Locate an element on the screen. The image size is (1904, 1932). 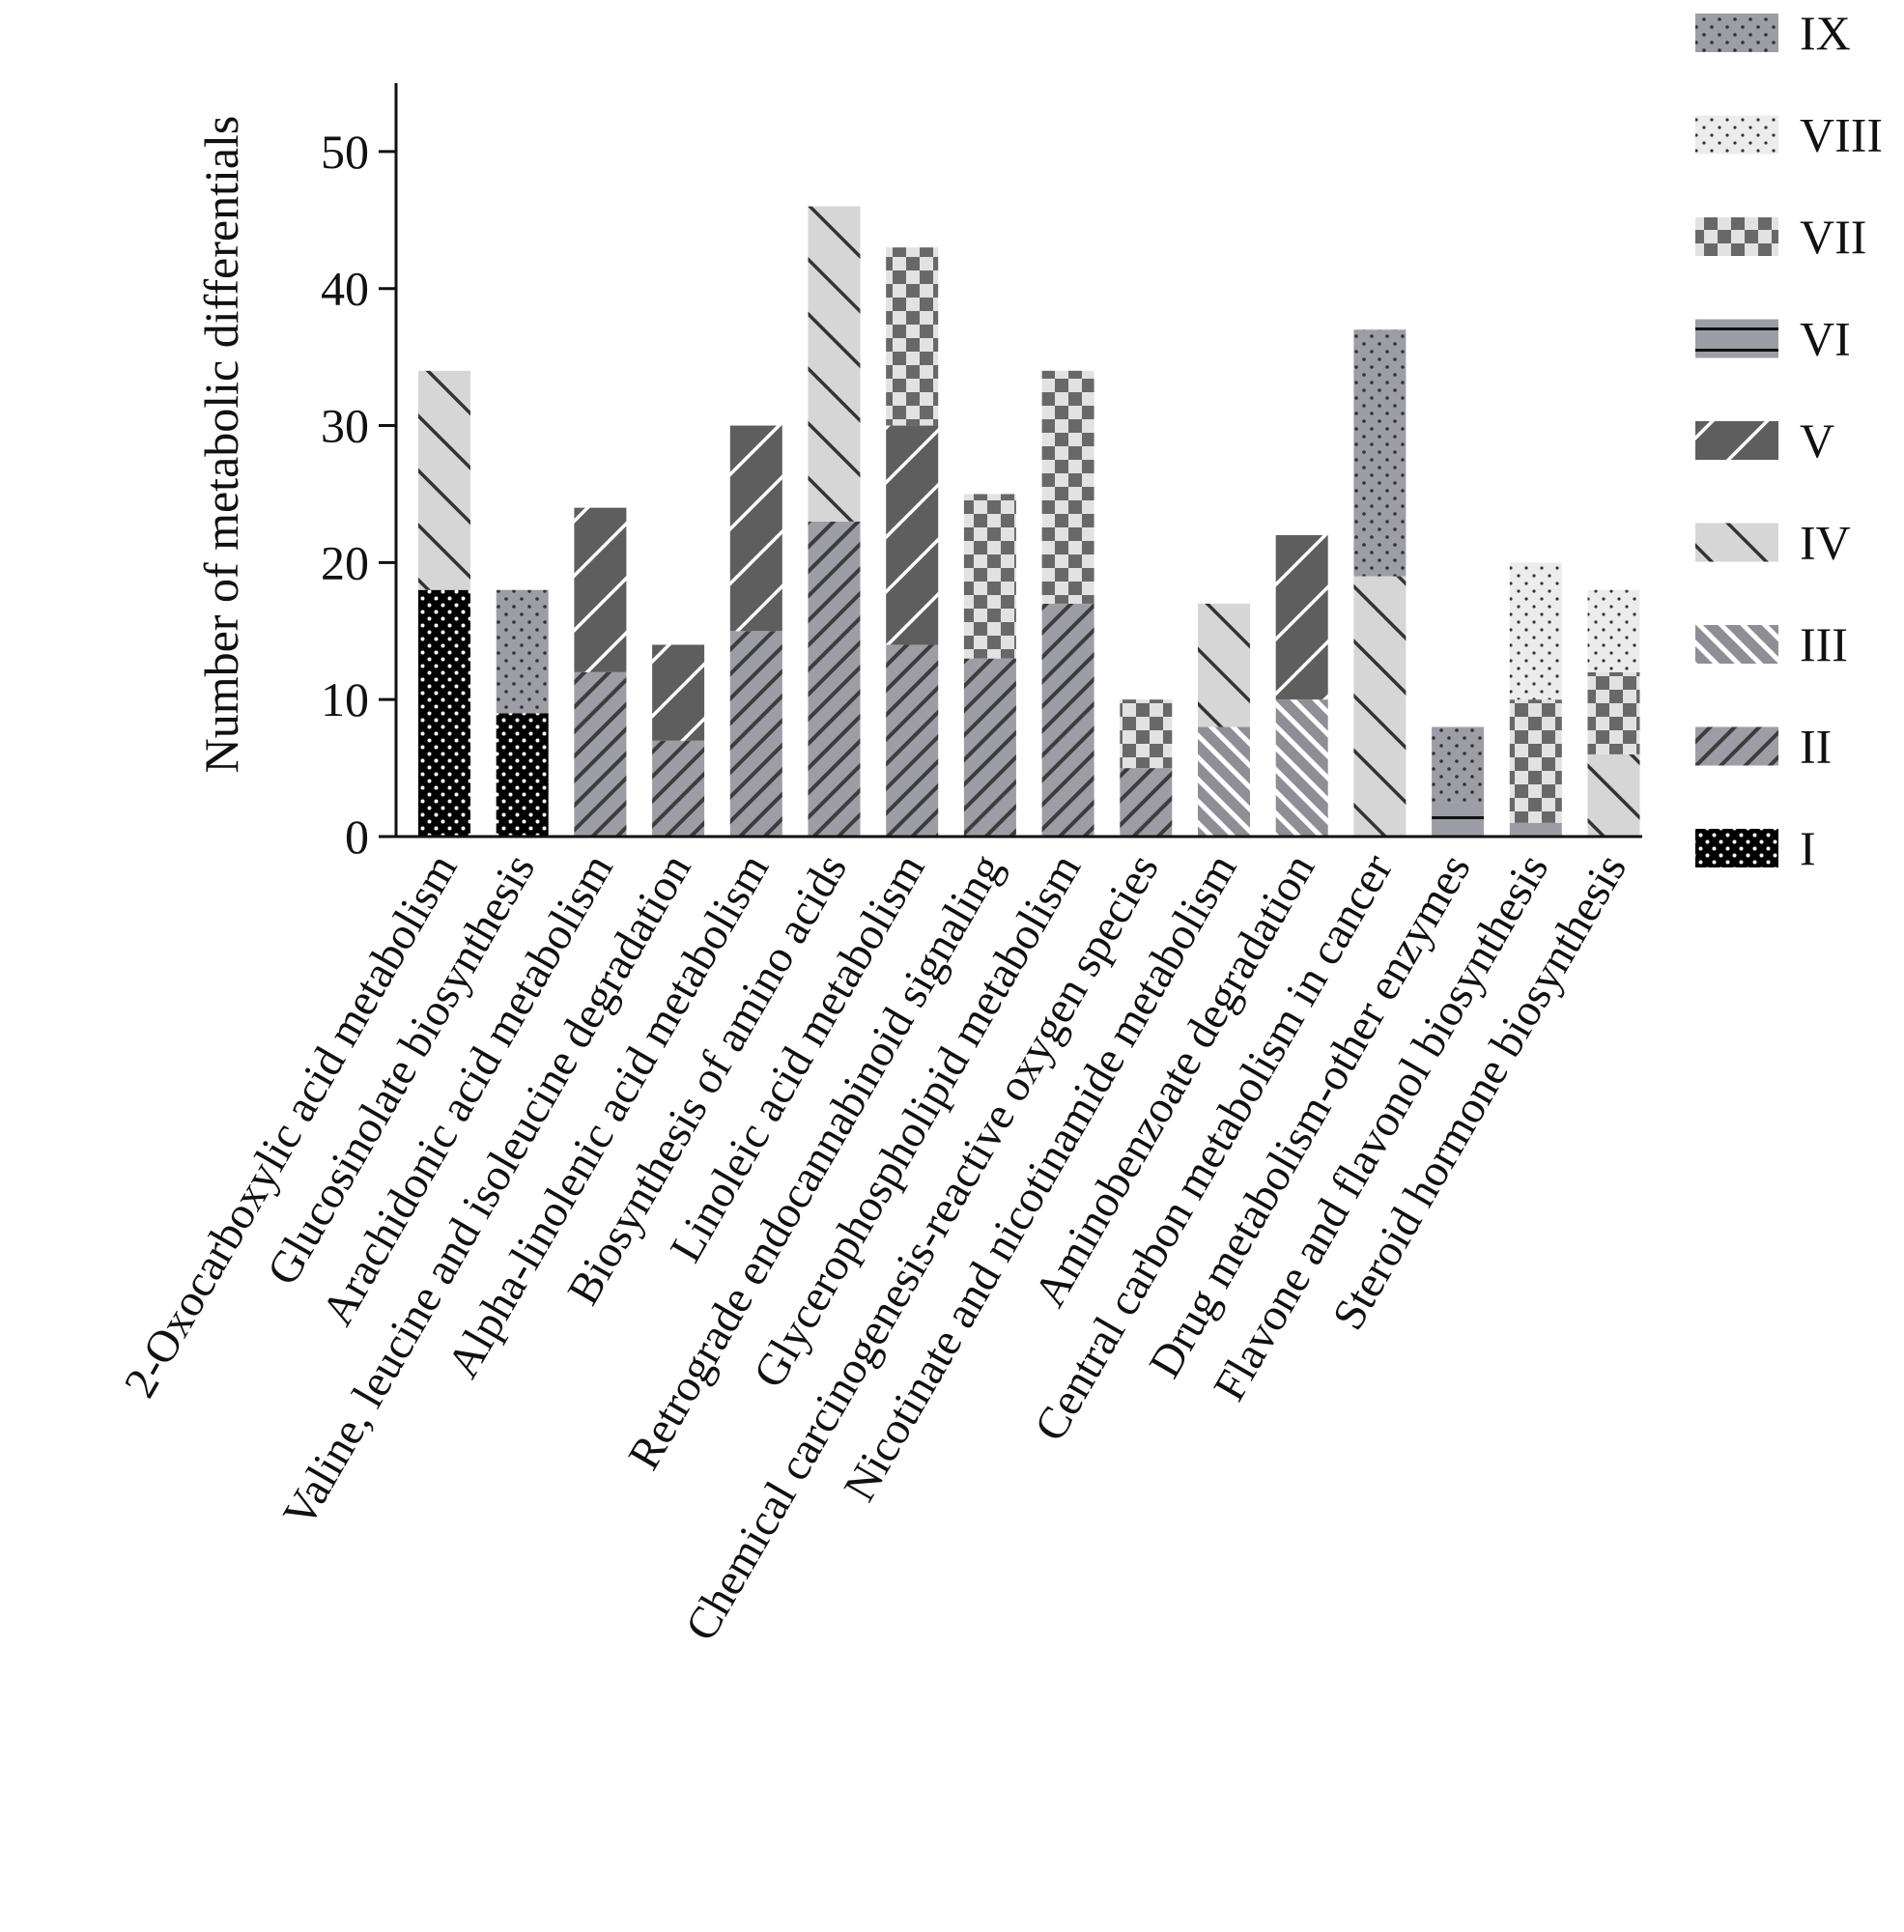
legend-label-iii: III is located at coordinates (1824, 644).